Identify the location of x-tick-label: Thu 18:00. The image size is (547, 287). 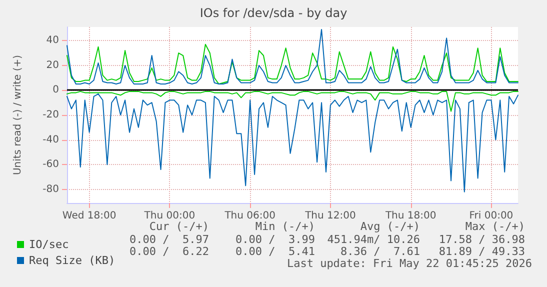
(410, 216).